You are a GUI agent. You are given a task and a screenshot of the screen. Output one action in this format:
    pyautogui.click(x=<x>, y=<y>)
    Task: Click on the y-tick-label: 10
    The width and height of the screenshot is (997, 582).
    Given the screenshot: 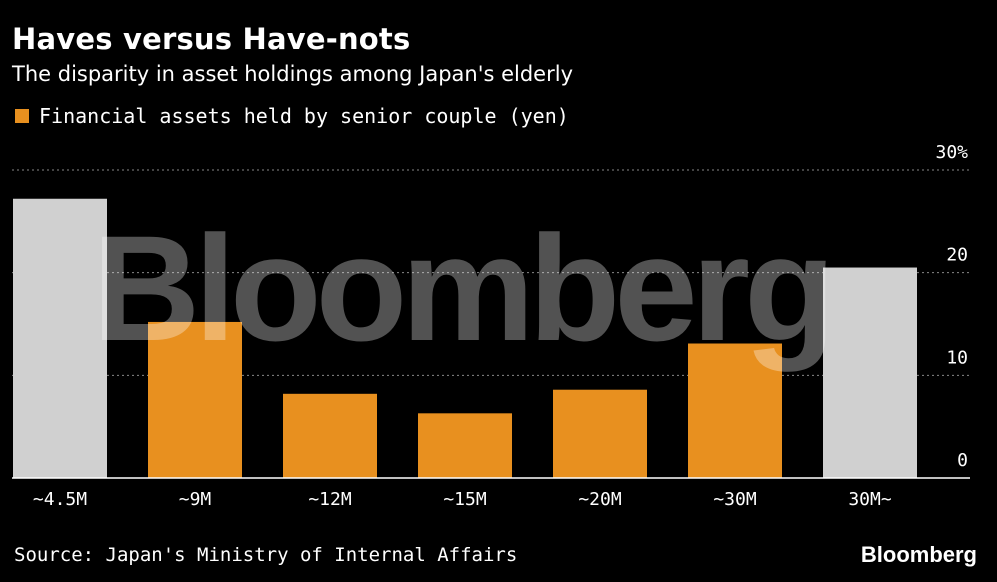 What is the action you would take?
    pyautogui.click(x=957, y=357)
    